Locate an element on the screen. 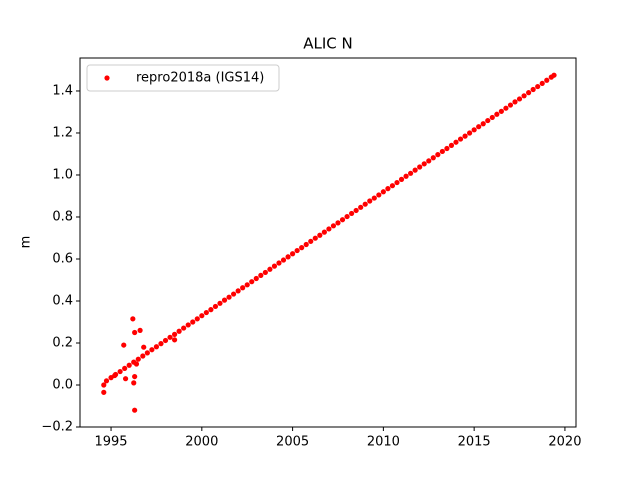 The height and width of the screenshot is (480, 640). y-tick-label: 0.8 is located at coordinates (62, 216).